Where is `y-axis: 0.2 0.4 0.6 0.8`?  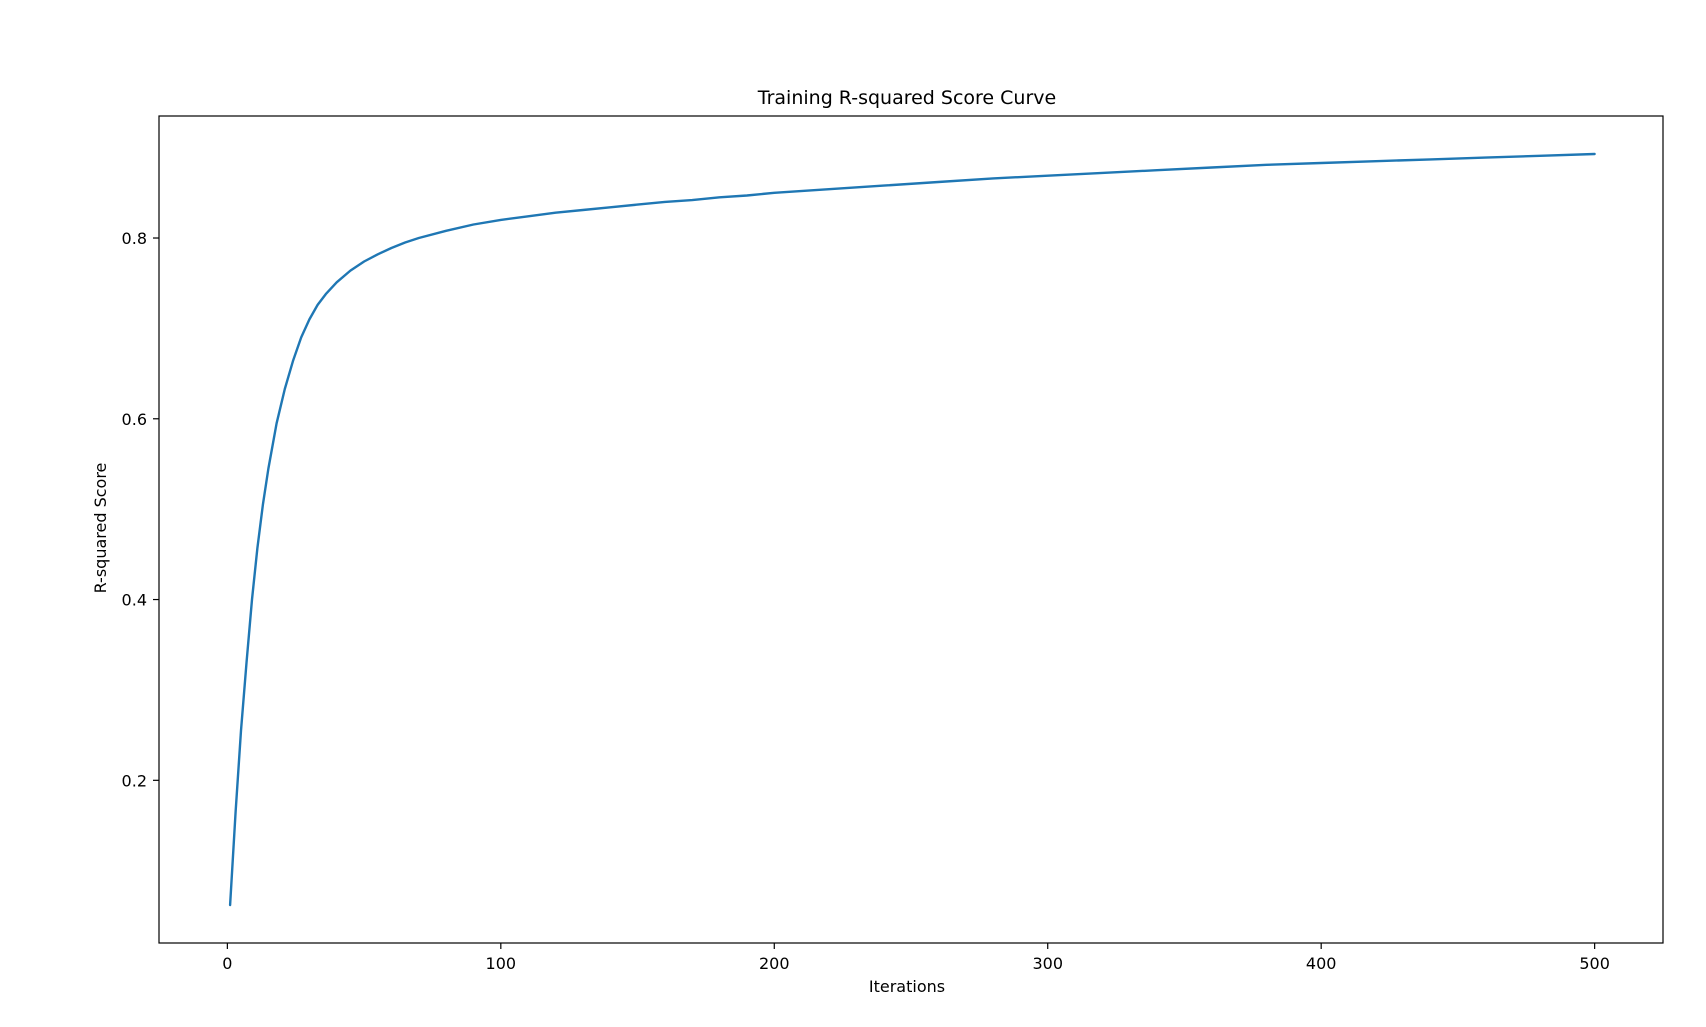
y-axis: 0.2 0.4 0.6 0.8 is located at coordinates (140, 509).